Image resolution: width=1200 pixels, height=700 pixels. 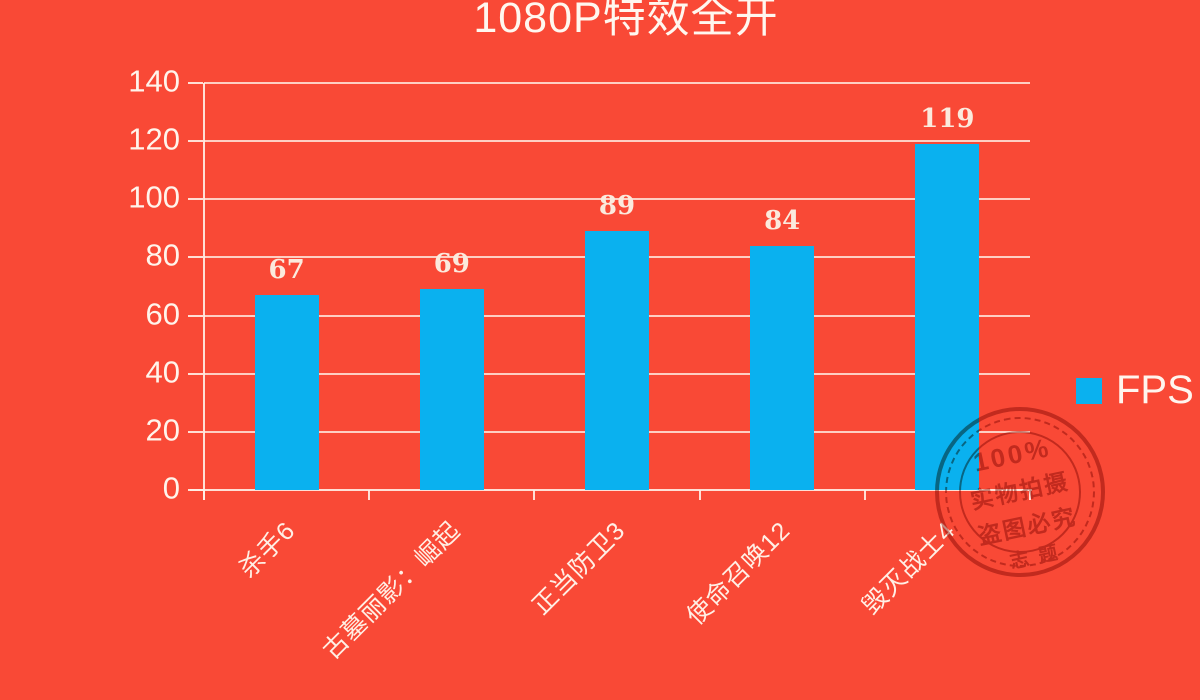 What do you see at coordinates (162, 314) in the screenshot?
I see `y-tick-label-60: 60` at bounding box center [162, 314].